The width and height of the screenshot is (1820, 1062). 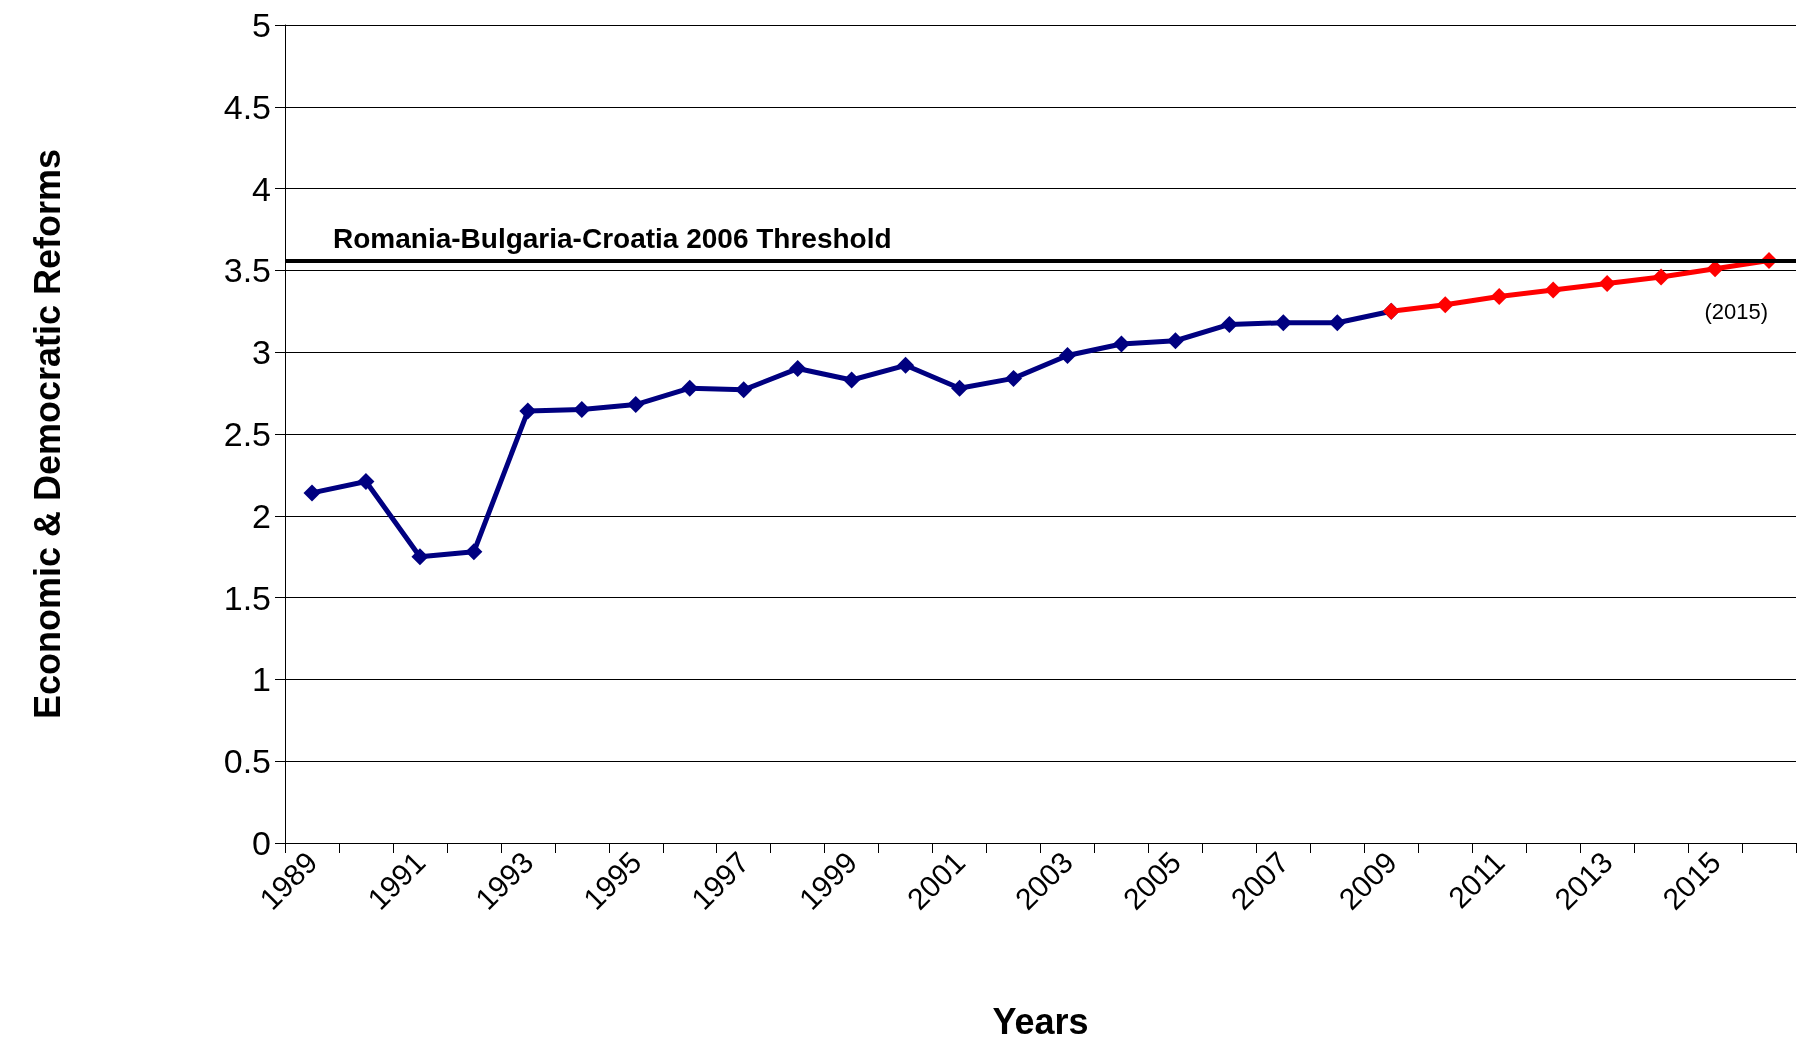 What do you see at coordinates (247, 106) in the screenshot?
I see `y-tick-label: 4.5` at bounding box center [247, 106].